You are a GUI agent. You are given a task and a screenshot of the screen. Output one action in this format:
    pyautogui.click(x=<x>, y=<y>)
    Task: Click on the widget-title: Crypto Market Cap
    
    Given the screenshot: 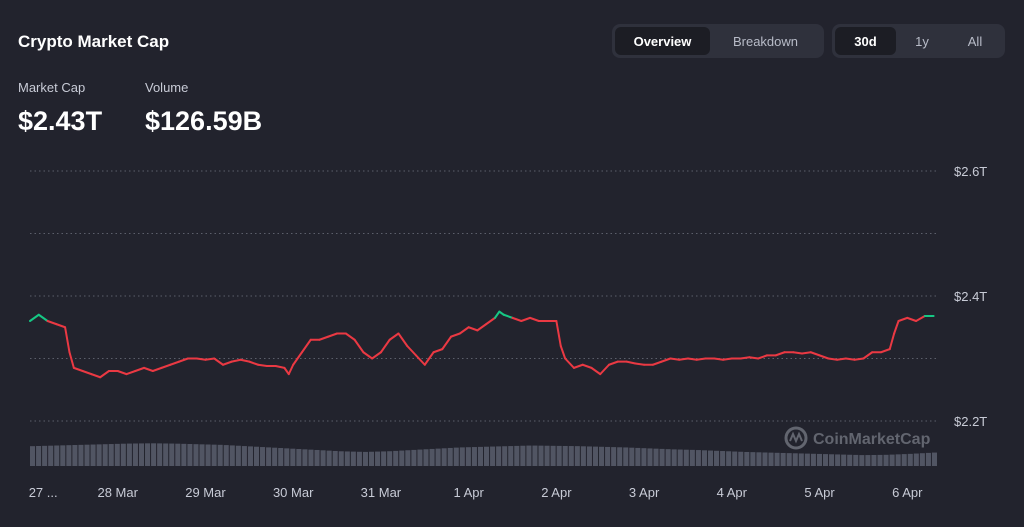 What is the action you would take?
    pyautogui.click(x=94, y=41)
    